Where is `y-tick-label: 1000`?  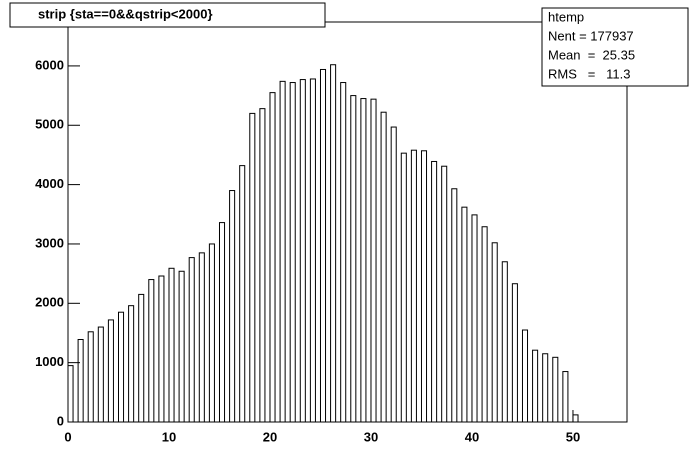
y-tick-label: 1000 is located at coordinates (49, 361).